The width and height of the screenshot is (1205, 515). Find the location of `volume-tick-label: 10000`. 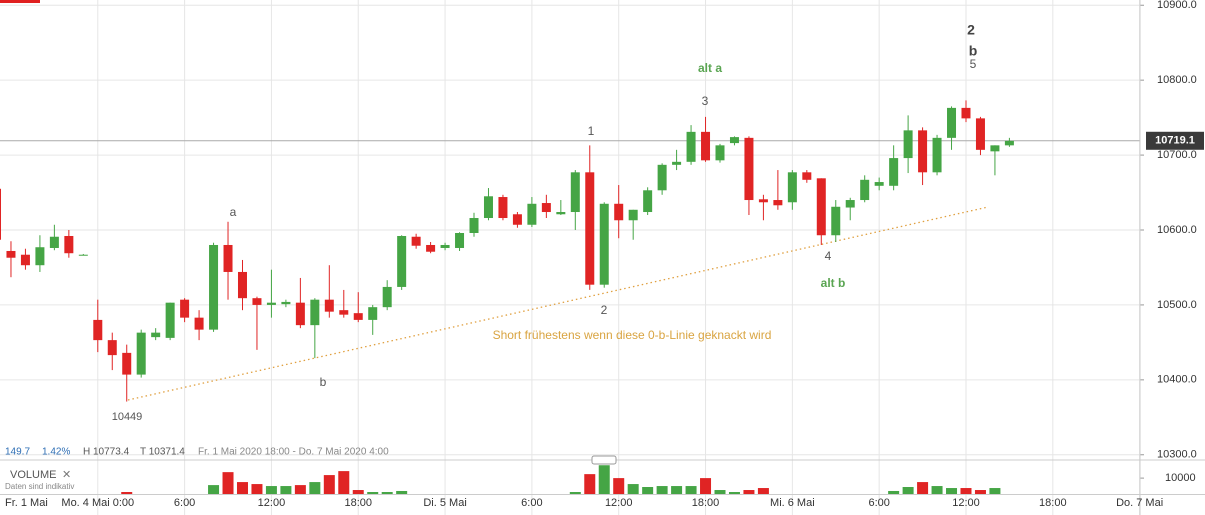

volume-tick-label: 10000 is located at coordinates (1180, 478).